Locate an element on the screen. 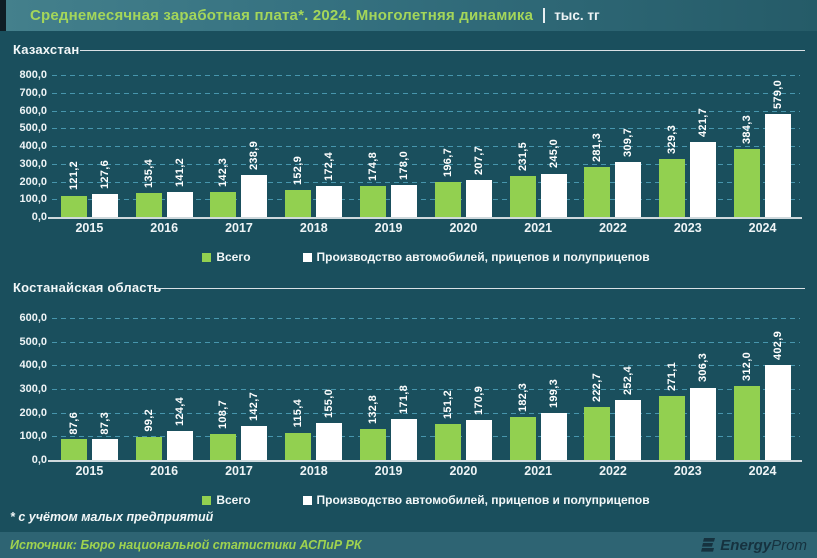 The height and width of the screenshot is (558, 817). x-tick-label: 2019 is located at coordinates (388, 228).